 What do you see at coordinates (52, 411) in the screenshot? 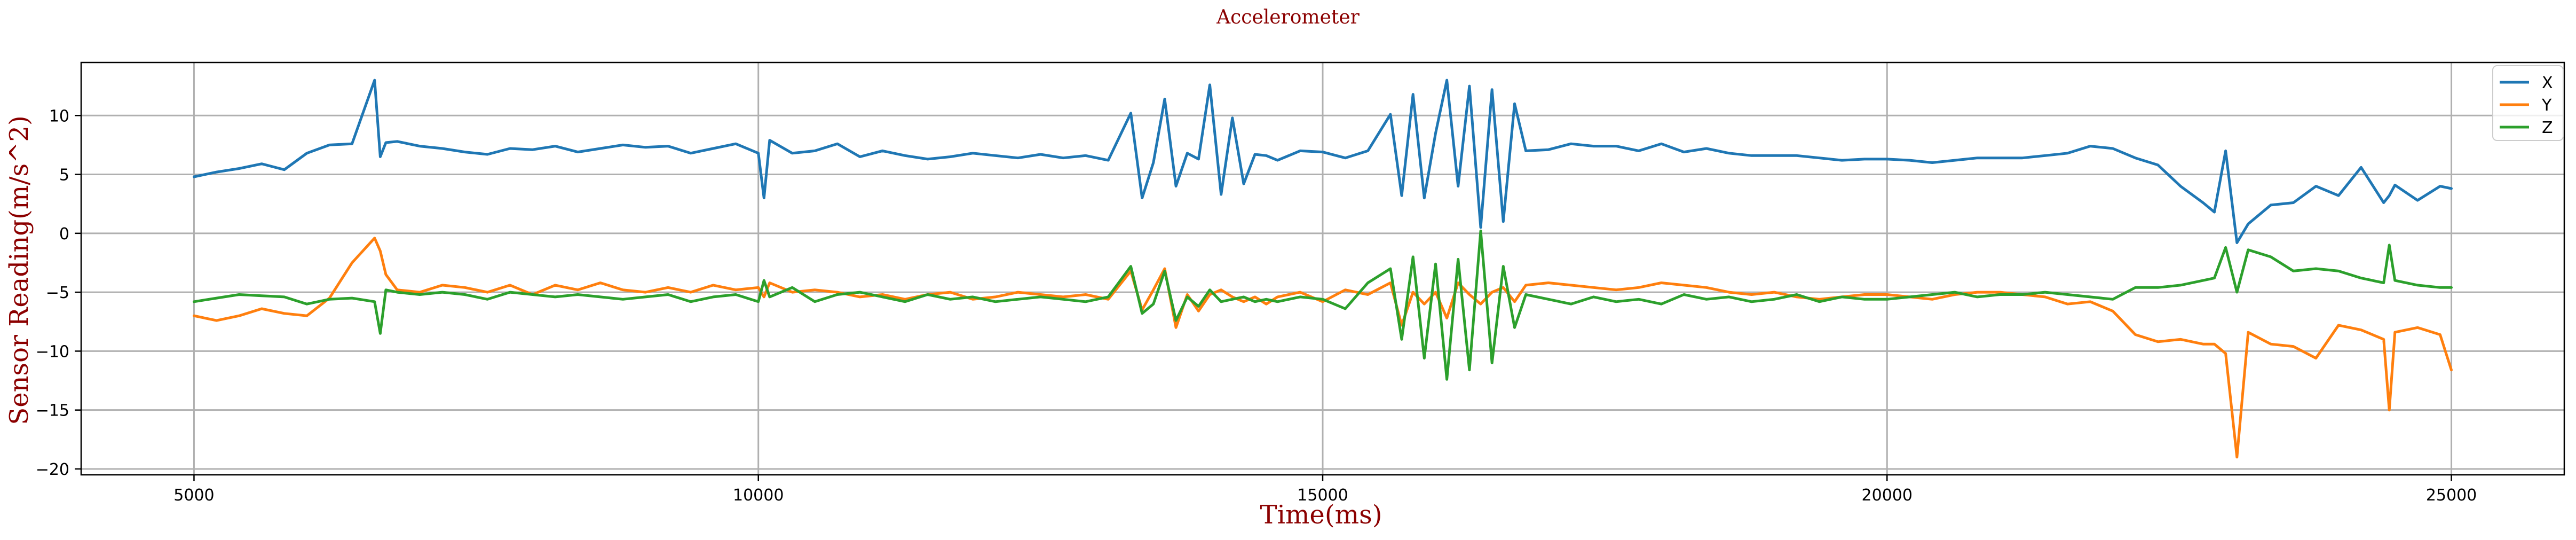
I see `y-tick-label: −15` at bounding box center [52, 411].